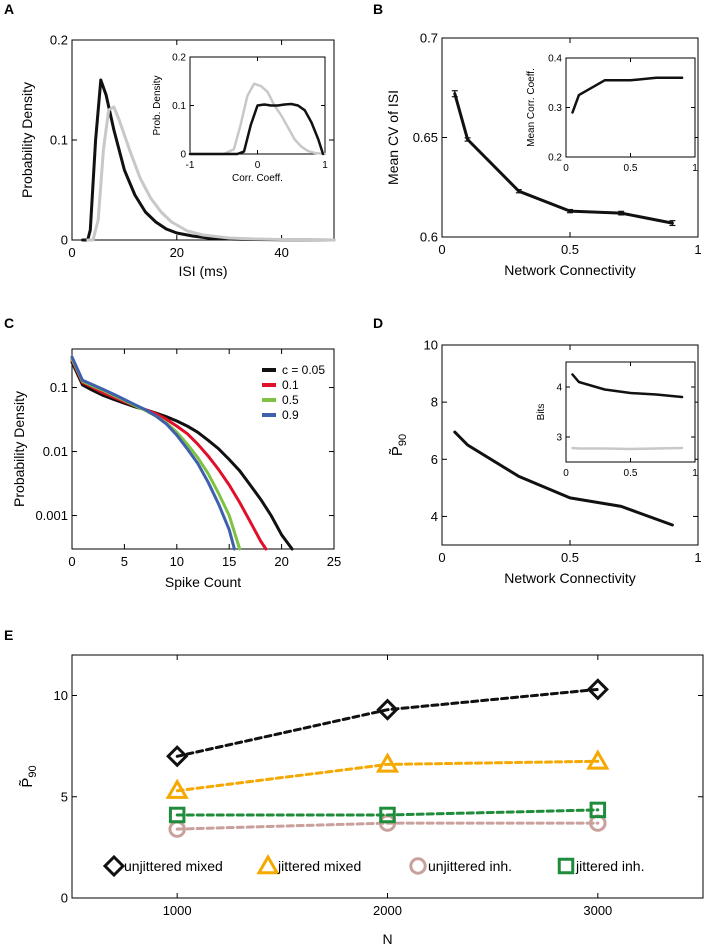 This screenshot has height=952, width=709. Describe the element at coordinates (418, 866) in the screenshot. I see `chart-e-legend-marker-unjittered-inh` at that location.